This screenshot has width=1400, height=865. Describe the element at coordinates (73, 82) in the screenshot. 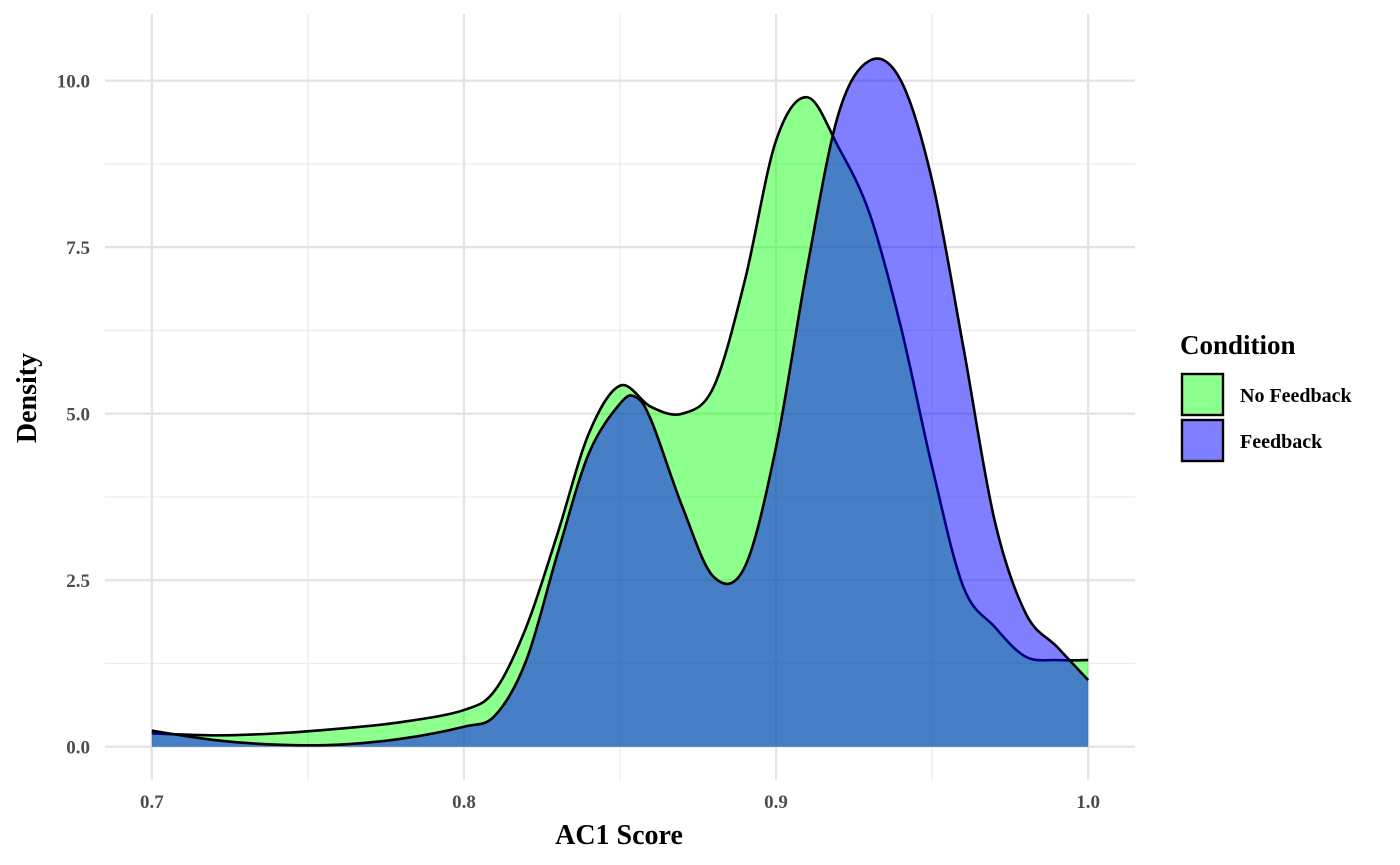

I see `y-tick-label: 10.0` at that location.